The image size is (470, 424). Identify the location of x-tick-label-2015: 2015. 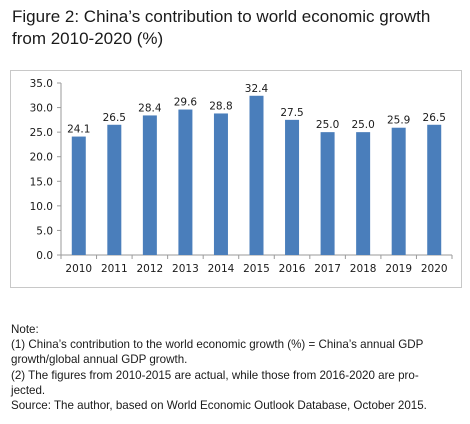
(256, 269).